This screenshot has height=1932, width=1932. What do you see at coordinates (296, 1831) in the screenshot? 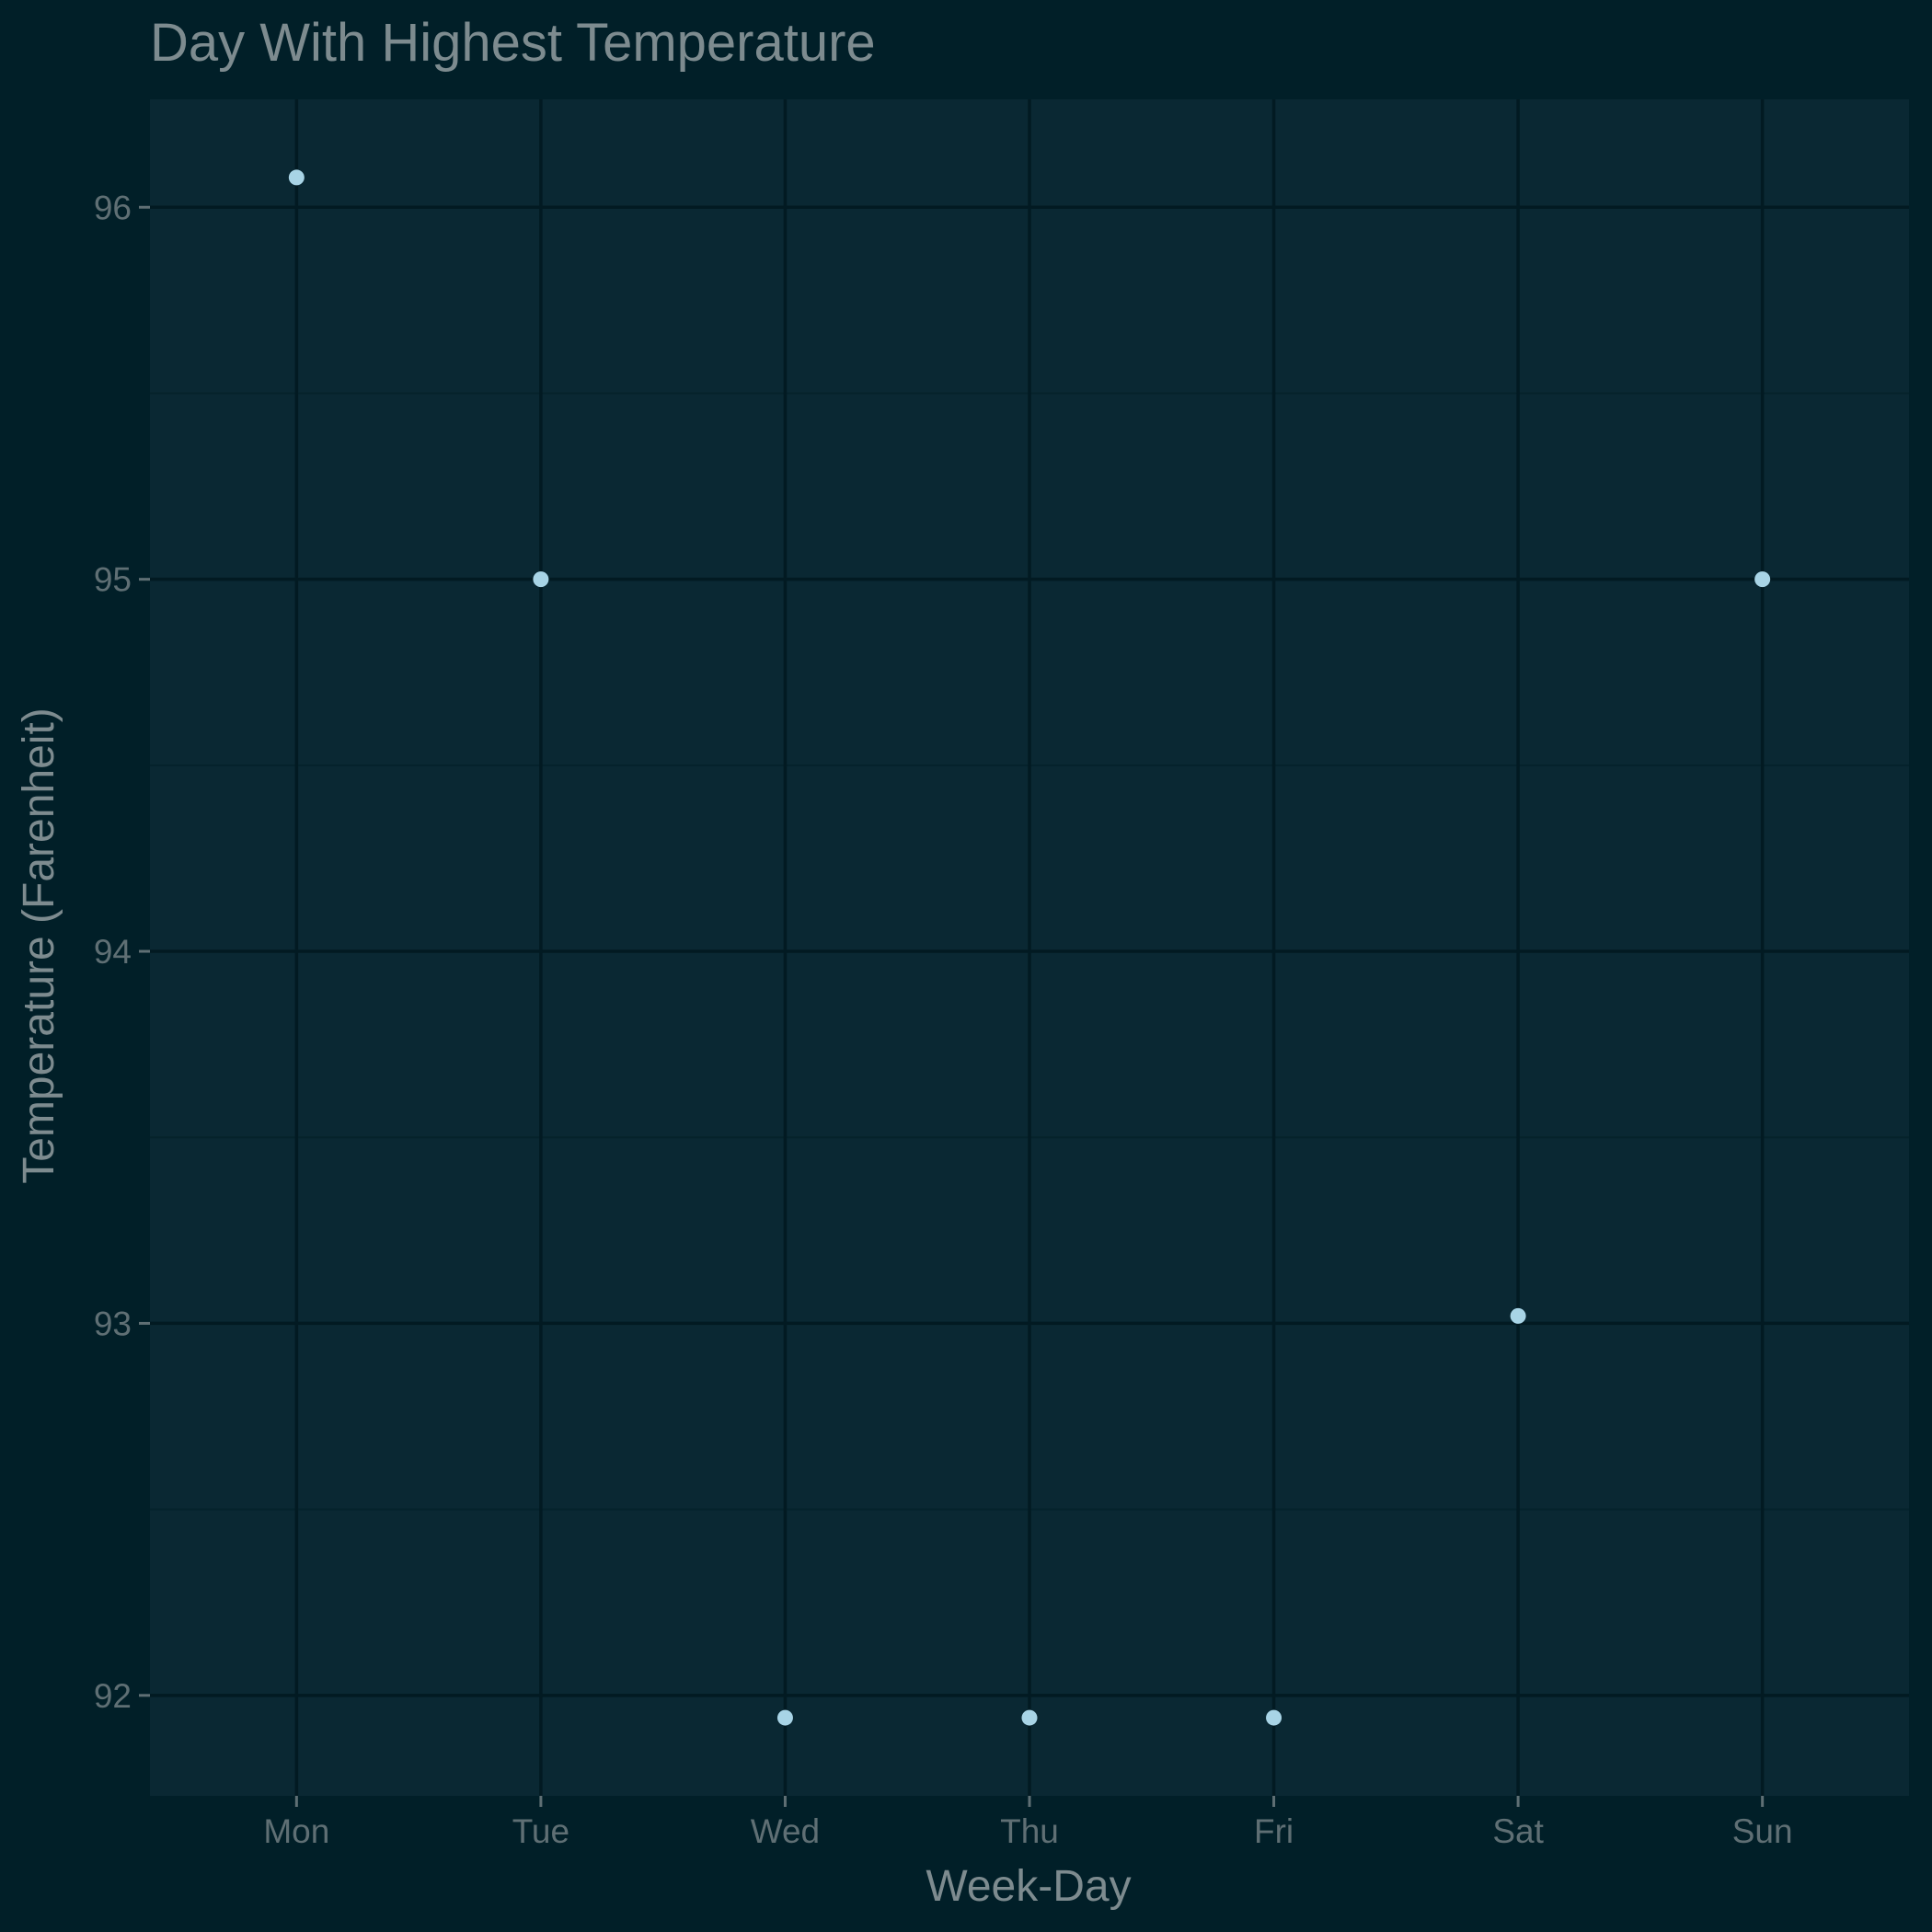
I see `x-tick-label: Mon` at bounding box center [296, 1831].